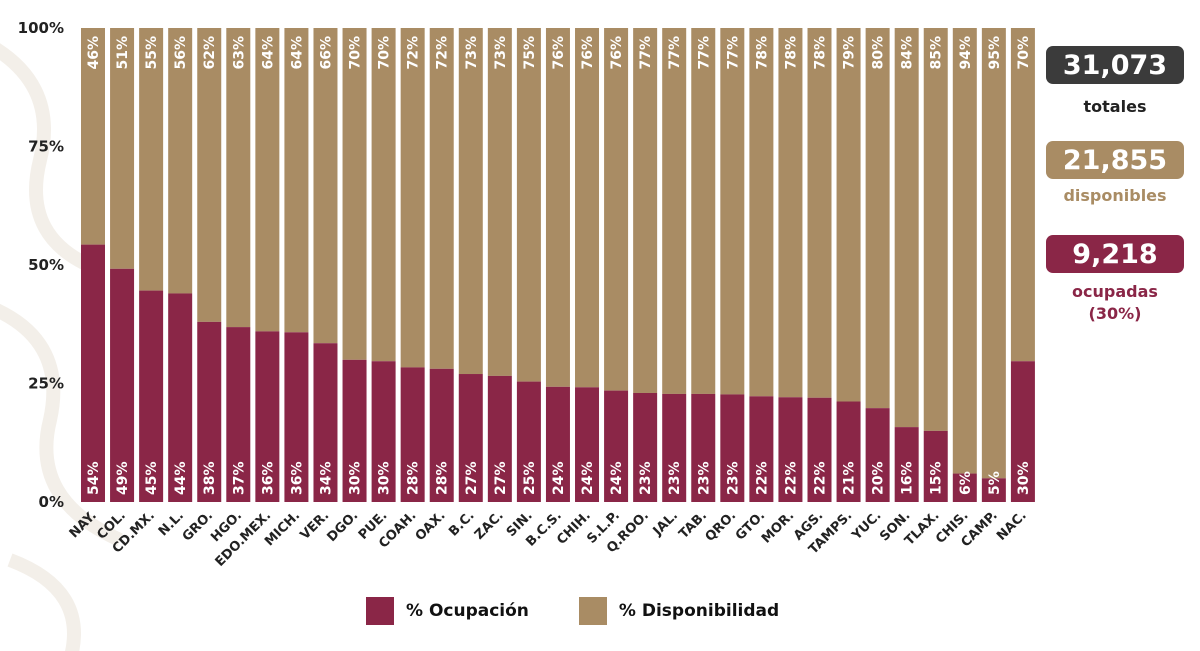  Describe the element at coordinates (778, 527) in the screenshot. I see `category-label: MOR.` at that location.